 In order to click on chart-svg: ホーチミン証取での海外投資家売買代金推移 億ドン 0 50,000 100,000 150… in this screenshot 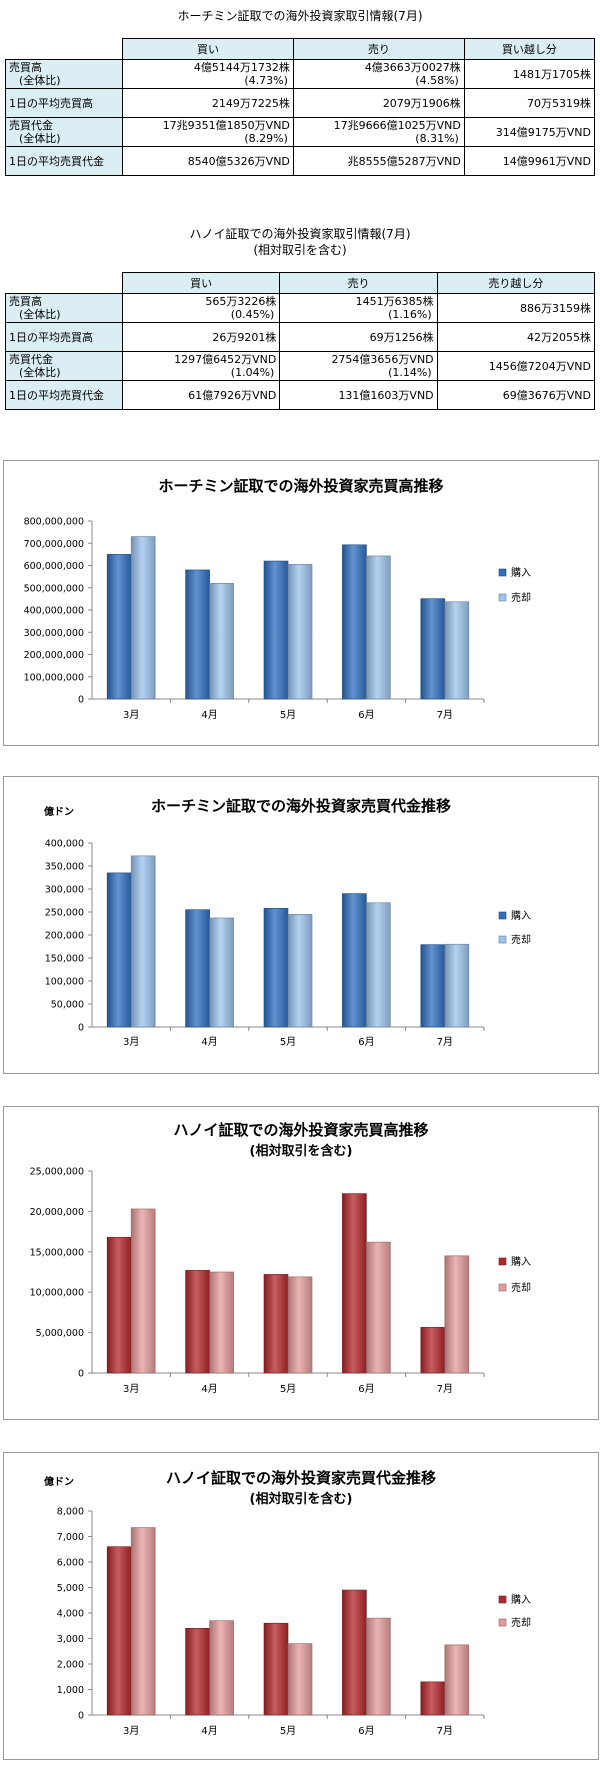, I will do `click(287, 922)`.